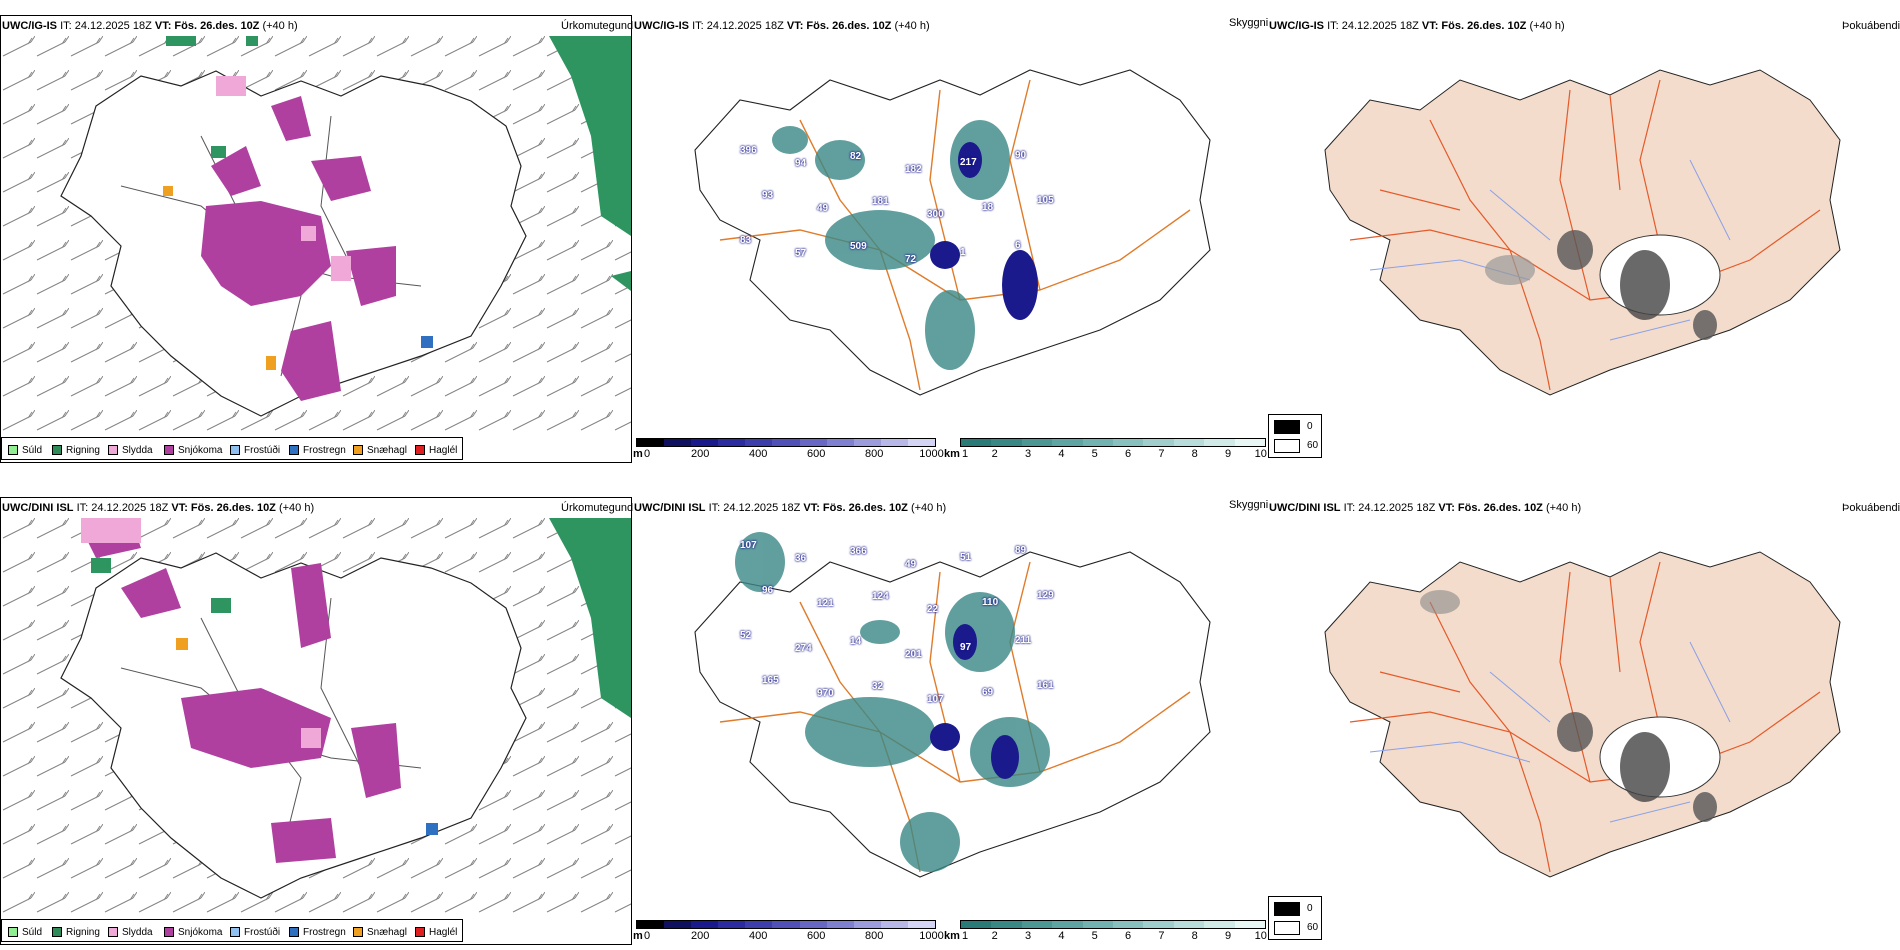 This screenshot has height=950, width=1900. I want to click on cloud-base-label: 201, so click(913, 654).